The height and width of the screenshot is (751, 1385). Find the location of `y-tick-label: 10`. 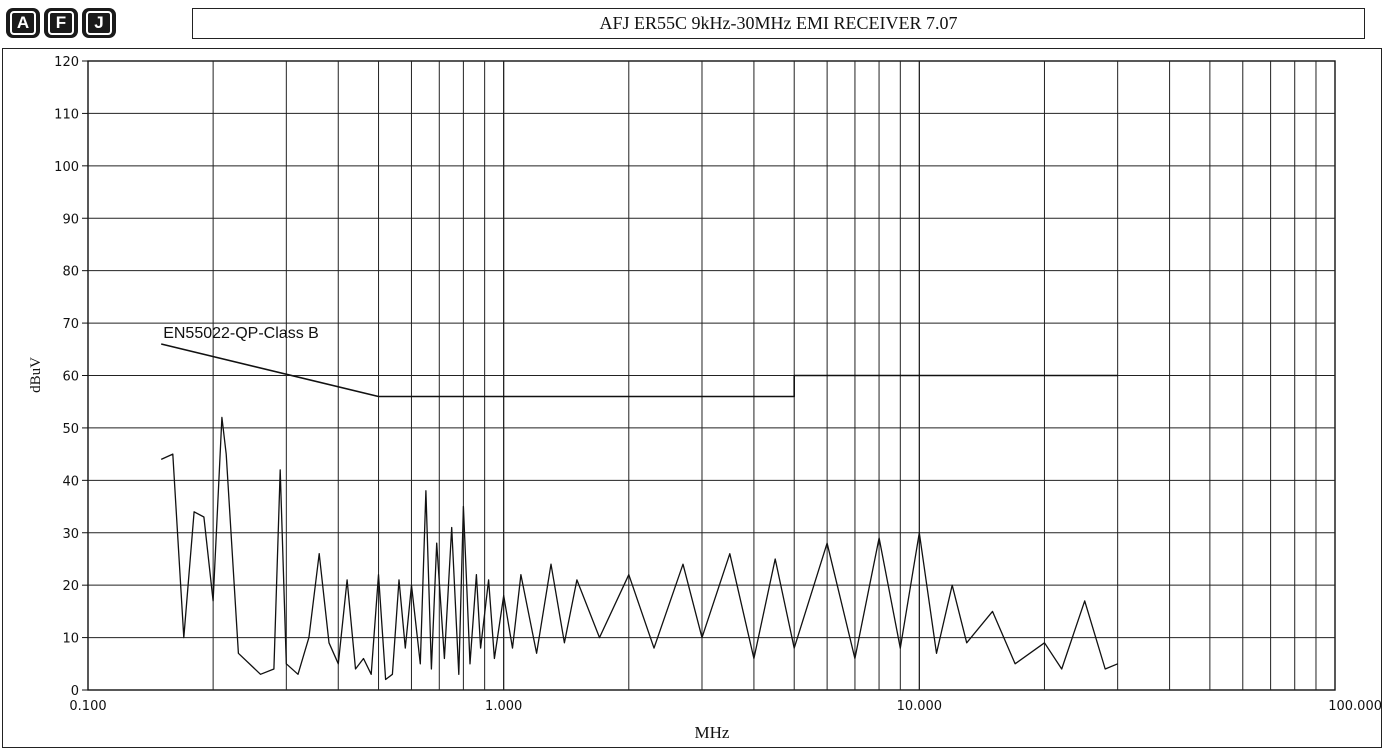

y-tick-label: 10 is located at coordinates (70, 639).